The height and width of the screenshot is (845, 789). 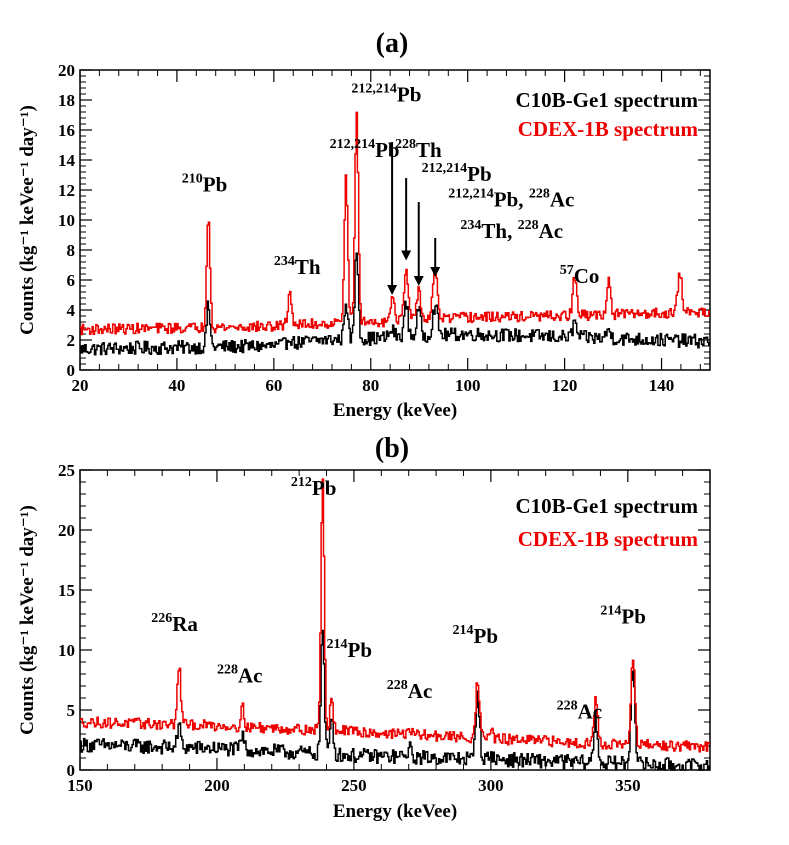 What do you see at coordinates (80, 785) in the screenshot?
I see `x-tick-label: 150` at bounding box center [80, 785].